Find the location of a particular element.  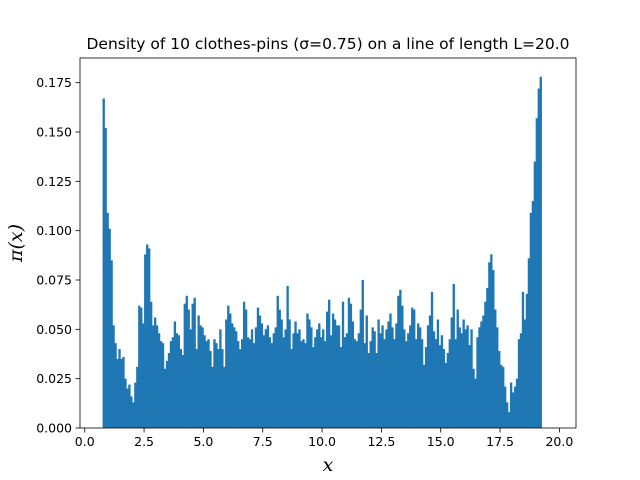

y-tick-label: 0.075 is located at coordinates (54, 280).